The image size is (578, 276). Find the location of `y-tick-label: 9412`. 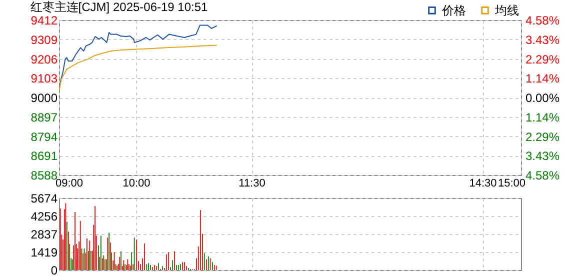

y-tick-label: 9412 is located at coordinates (44, 21).